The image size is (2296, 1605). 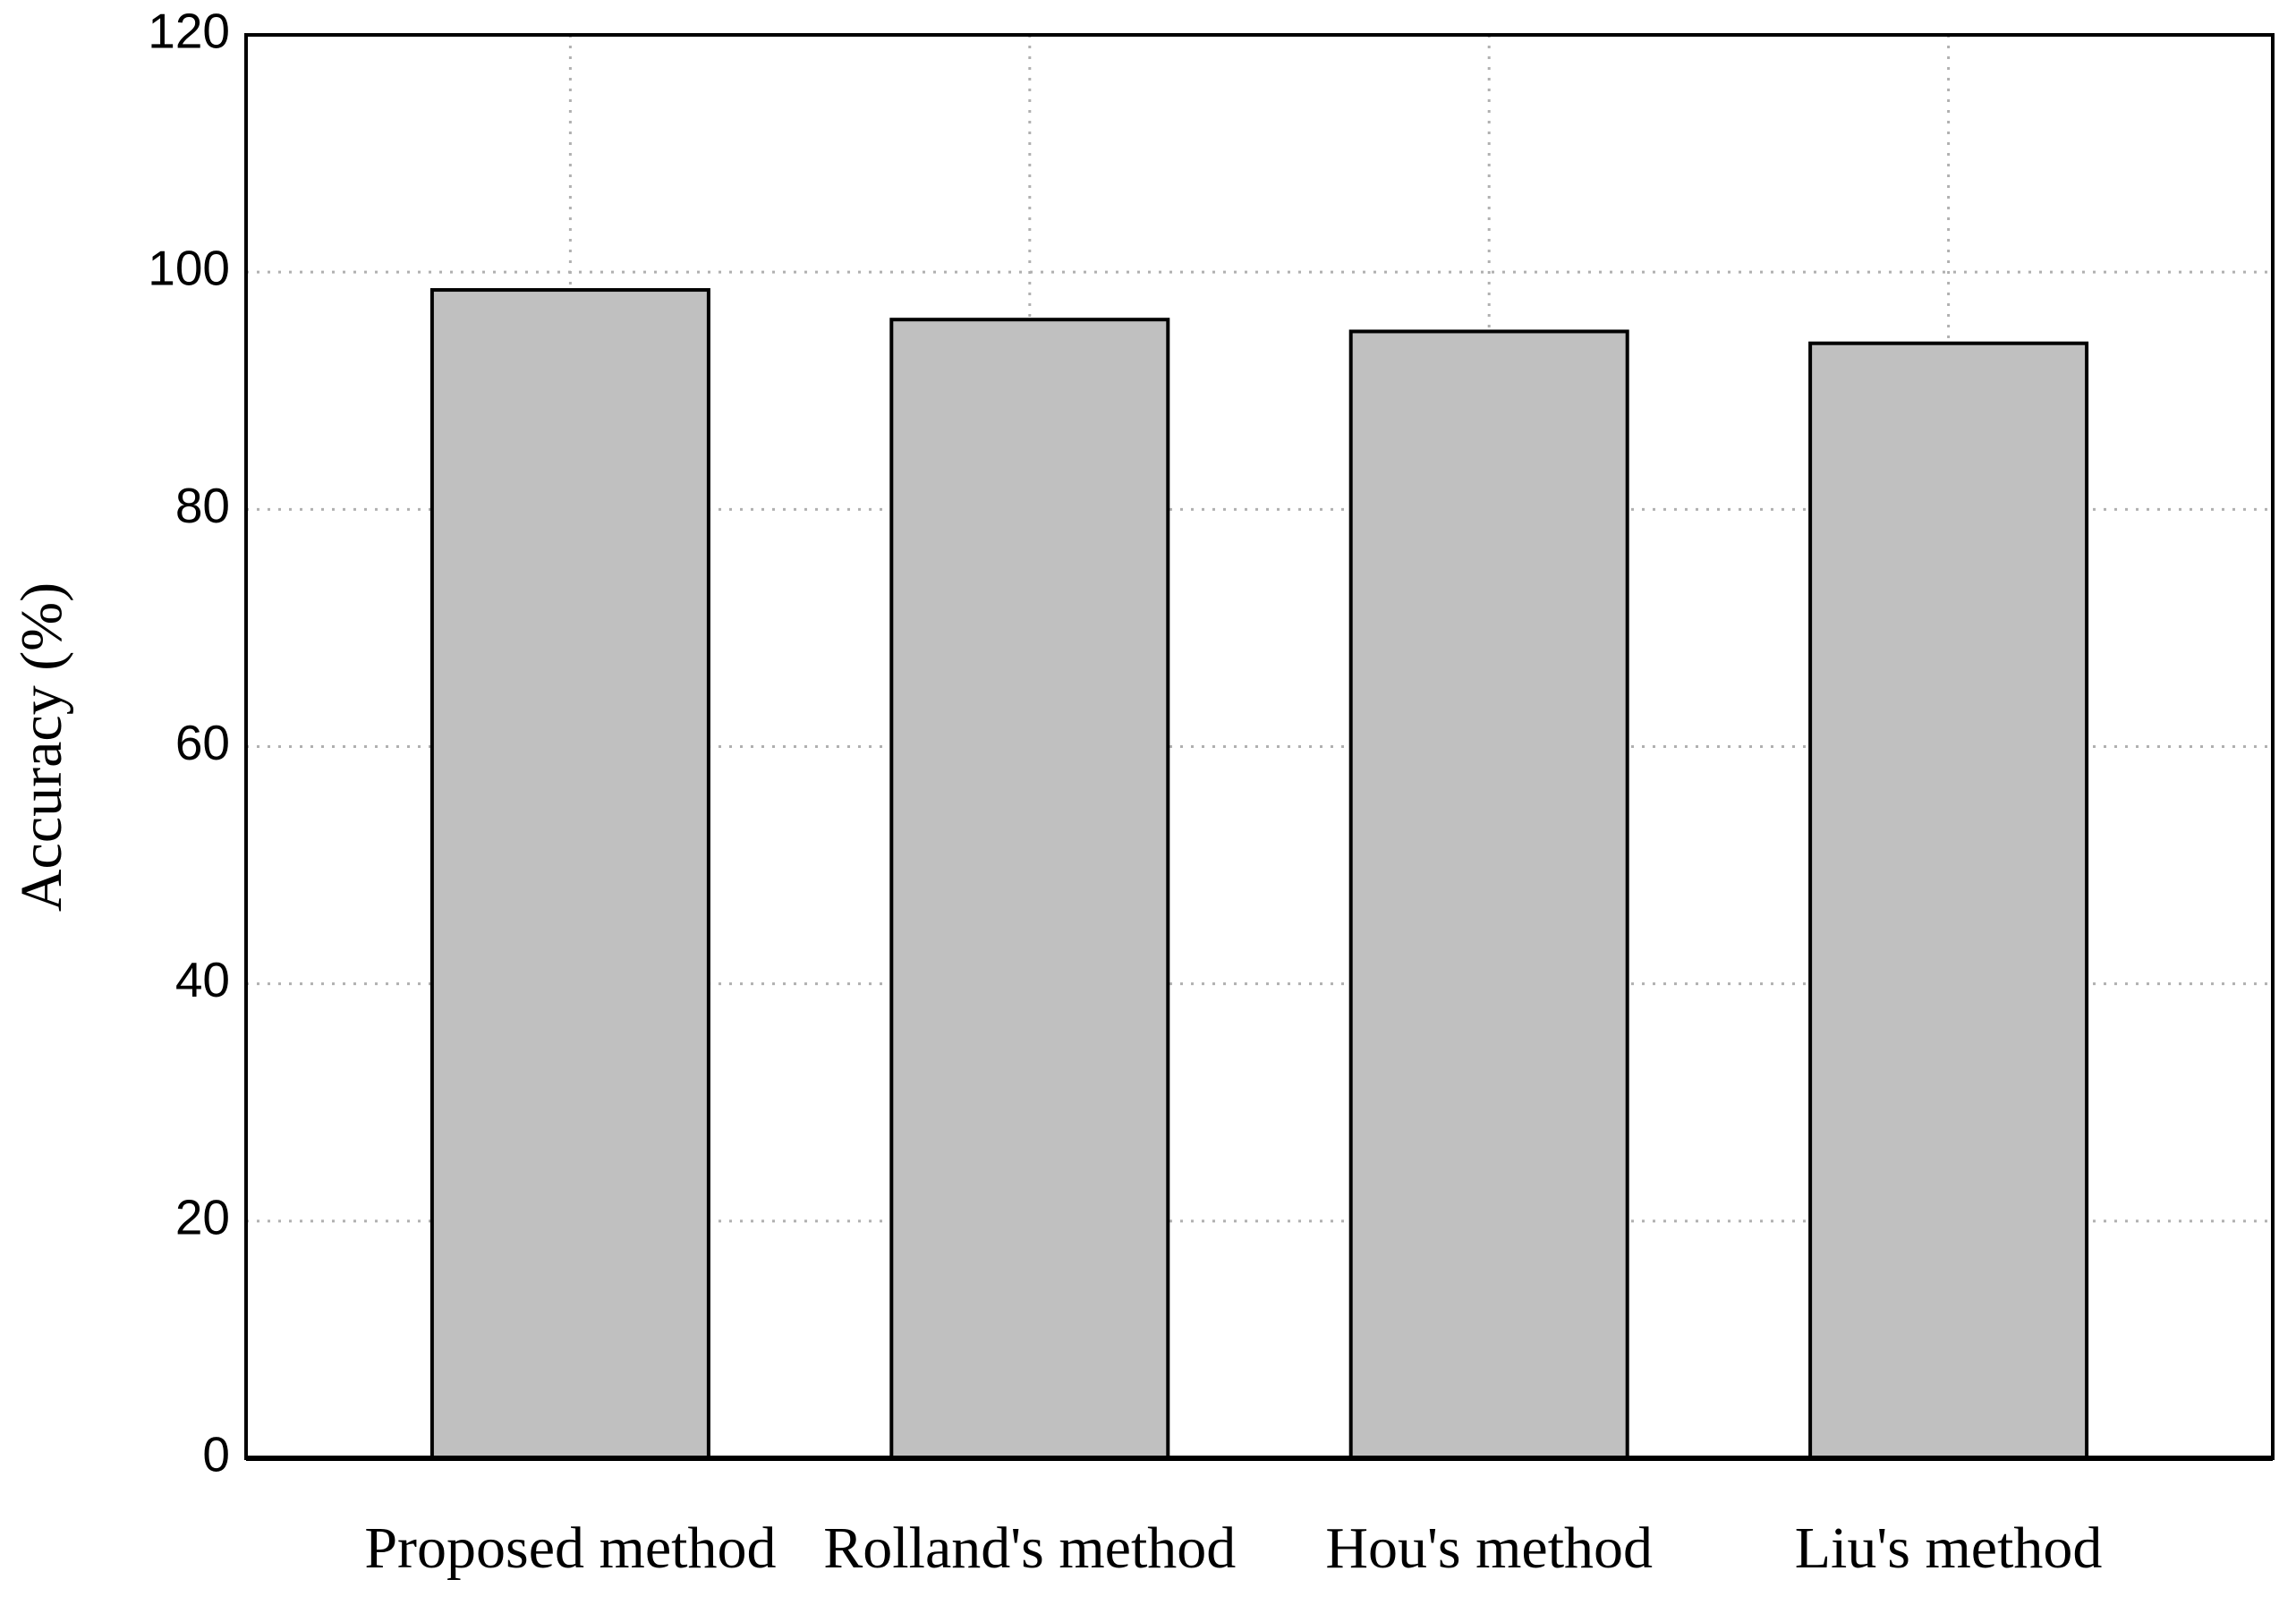 What do you see at coordinates (216, 1454) in the screenshot?
I see `y-tick-label: 0` at bounding box center [216, 1454].